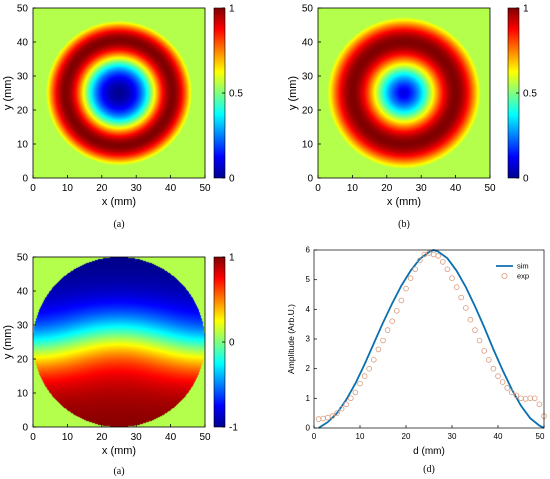 The height and width of the screenshot is (479, 550). I want to click on y-tick-label: 6, so click(308, 250).